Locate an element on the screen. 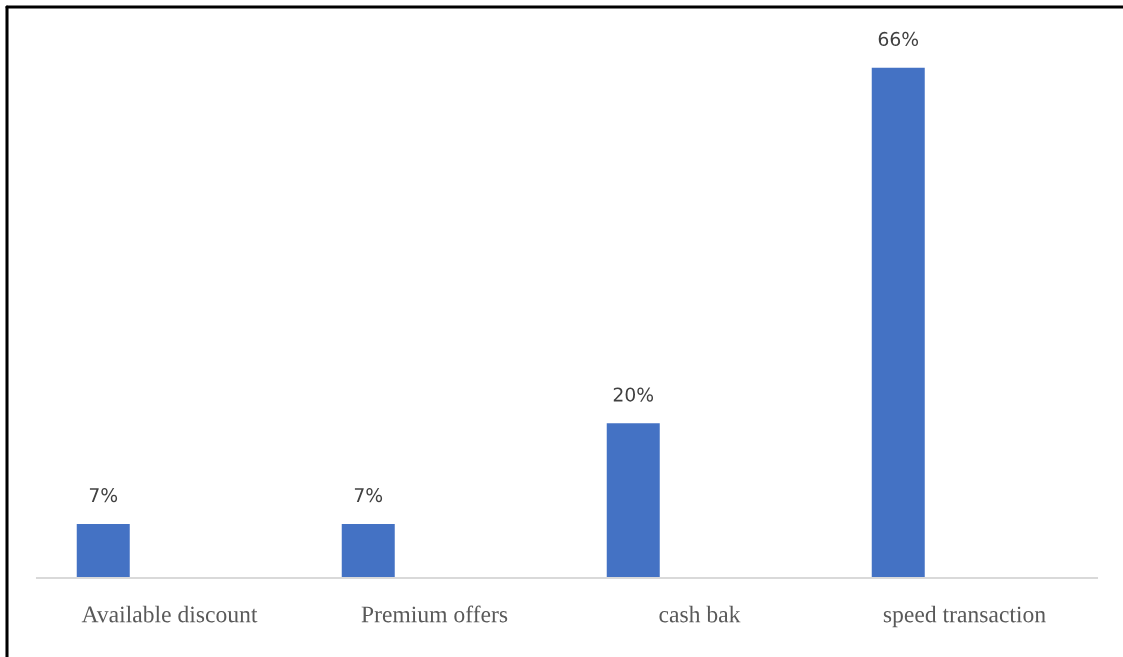 This screenshot has height=657, width=1123. data-label: 66% is located at coordinates (898, 39).